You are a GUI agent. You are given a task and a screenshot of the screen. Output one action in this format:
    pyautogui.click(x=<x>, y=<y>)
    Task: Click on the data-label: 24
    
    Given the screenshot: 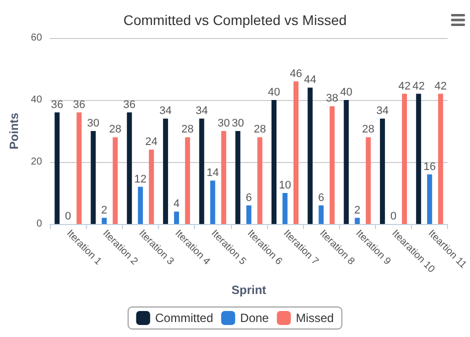 What is the action you would take?
    pyautogui.click(x=151, y=142)
    